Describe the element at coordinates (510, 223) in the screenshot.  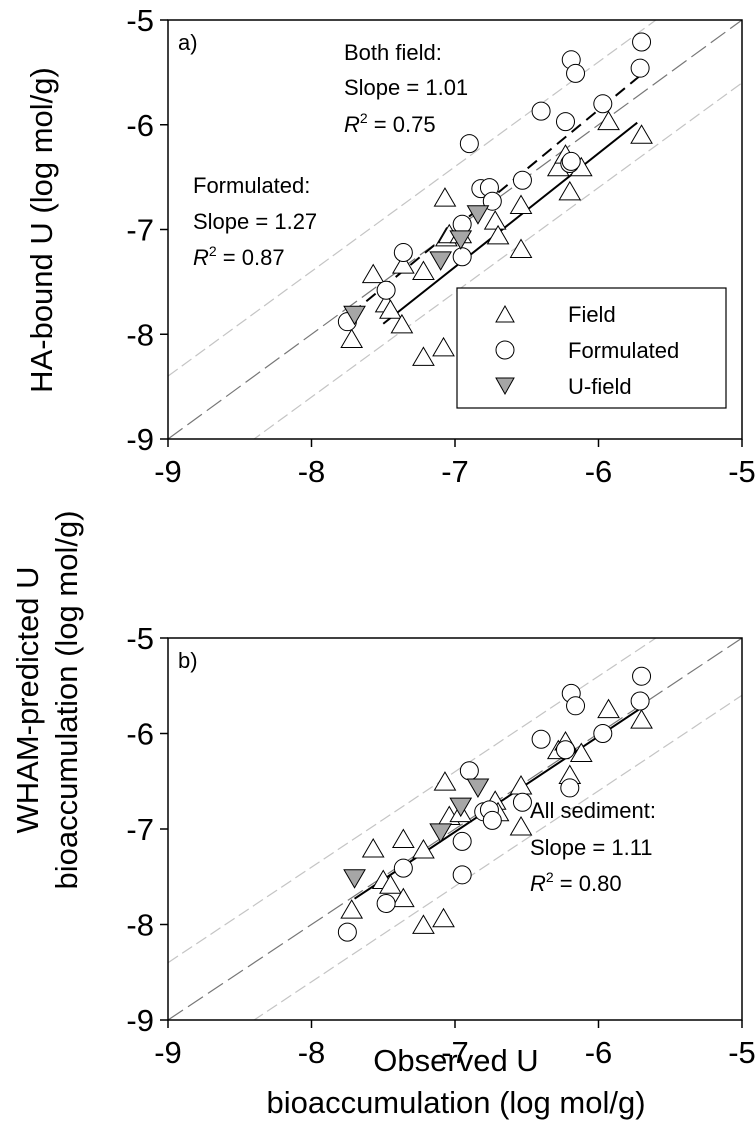
I see `fit-line` at that location.